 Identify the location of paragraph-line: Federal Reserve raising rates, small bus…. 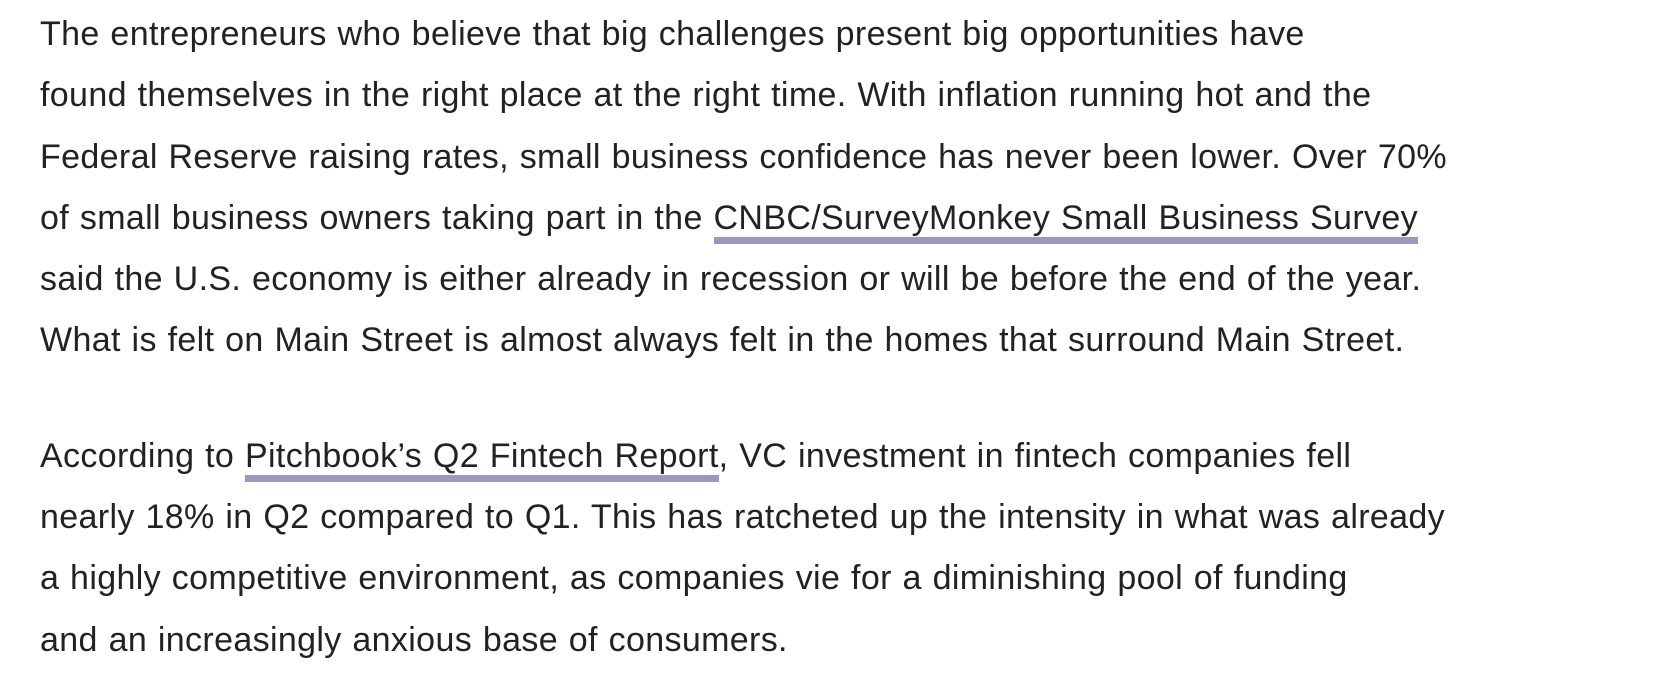
(743, 156).